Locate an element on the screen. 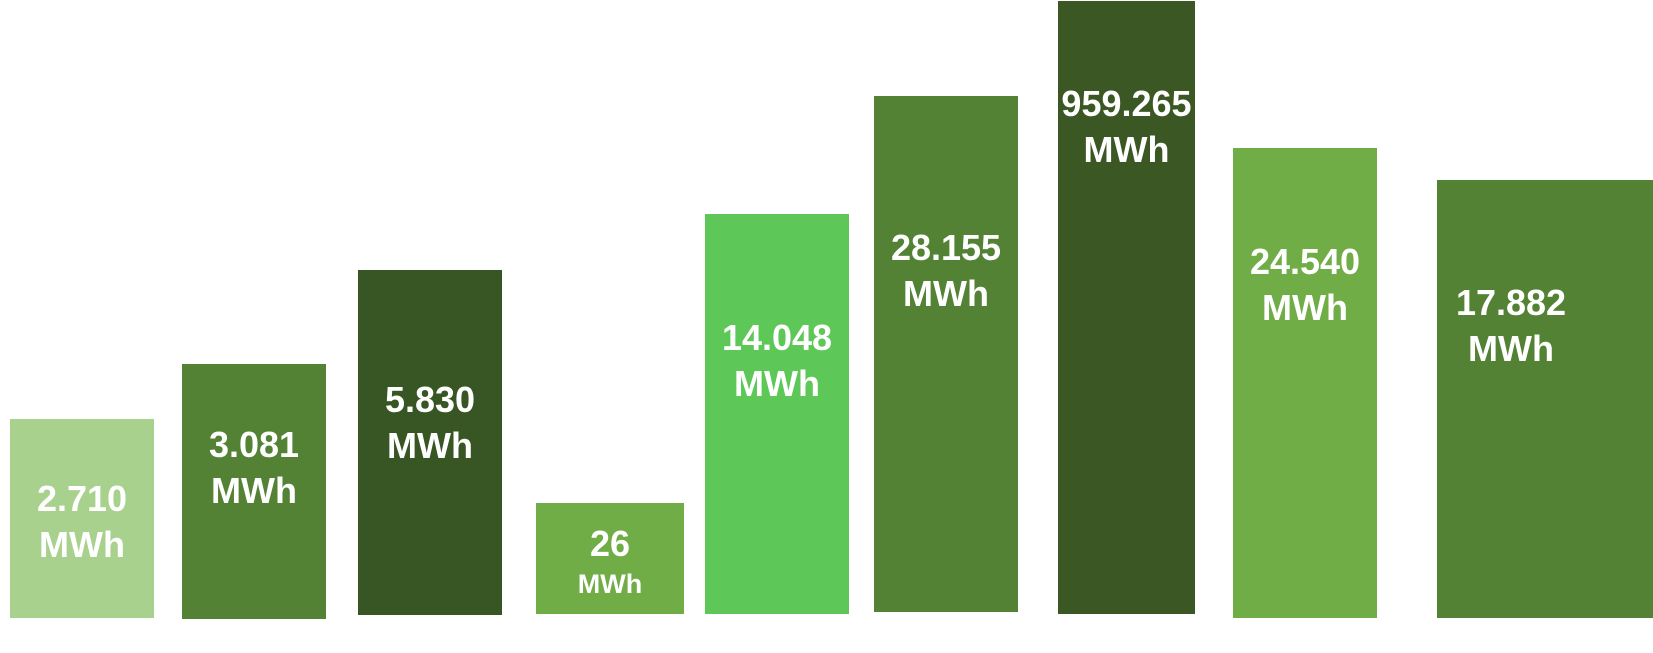 This screenshot has width=1653, height=653. data-label-value: 26 is located at coordinates (610, 543).